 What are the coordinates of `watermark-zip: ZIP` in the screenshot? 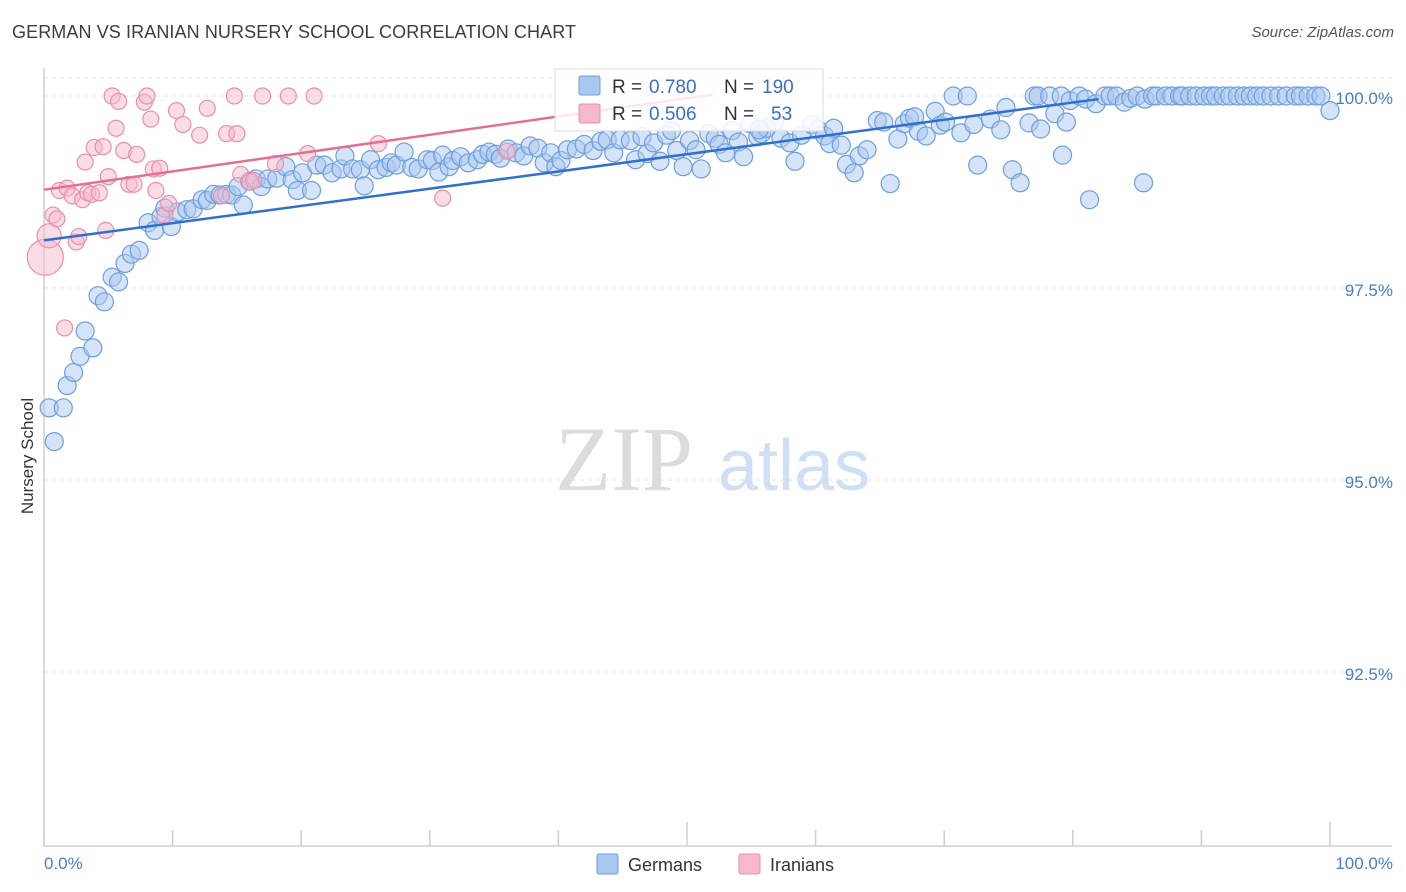 It's located at (624, 459).